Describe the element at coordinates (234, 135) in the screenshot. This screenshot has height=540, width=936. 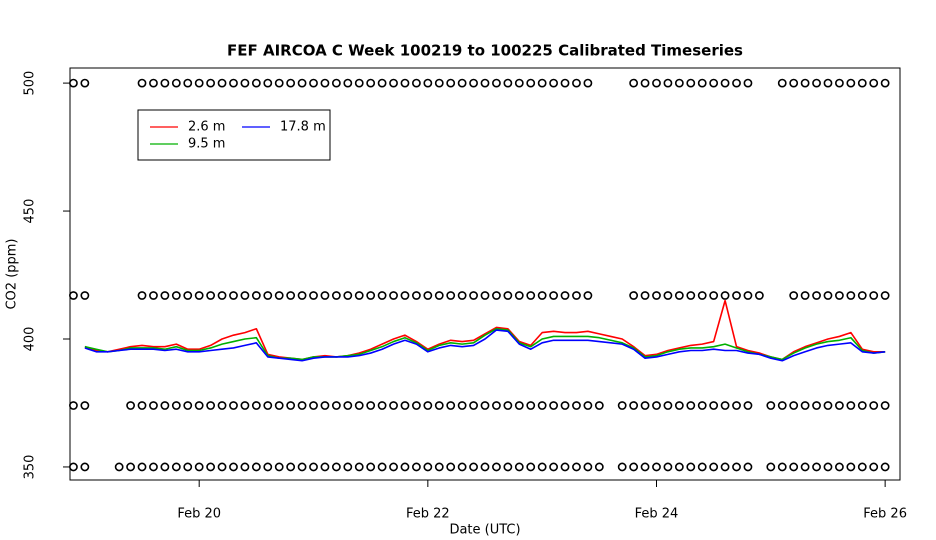
I see `legend-box` at that location.